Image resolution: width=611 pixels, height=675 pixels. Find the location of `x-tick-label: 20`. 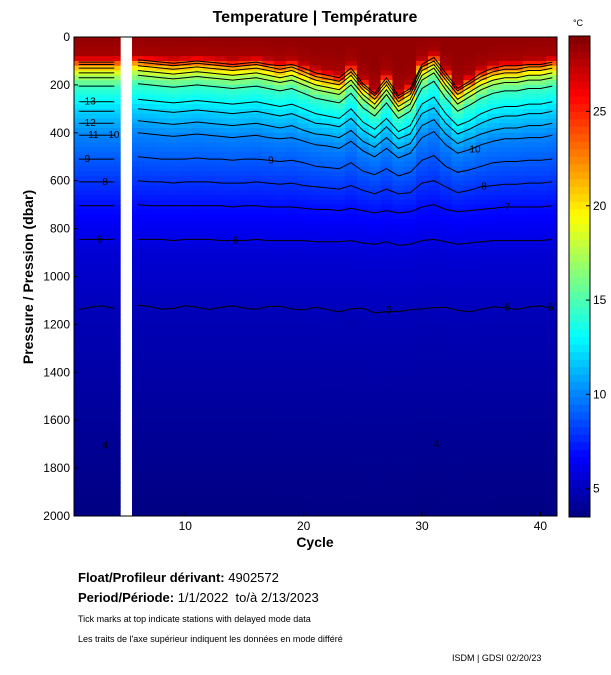

x-tick-label: 20 is located at coordinates (304, 526).